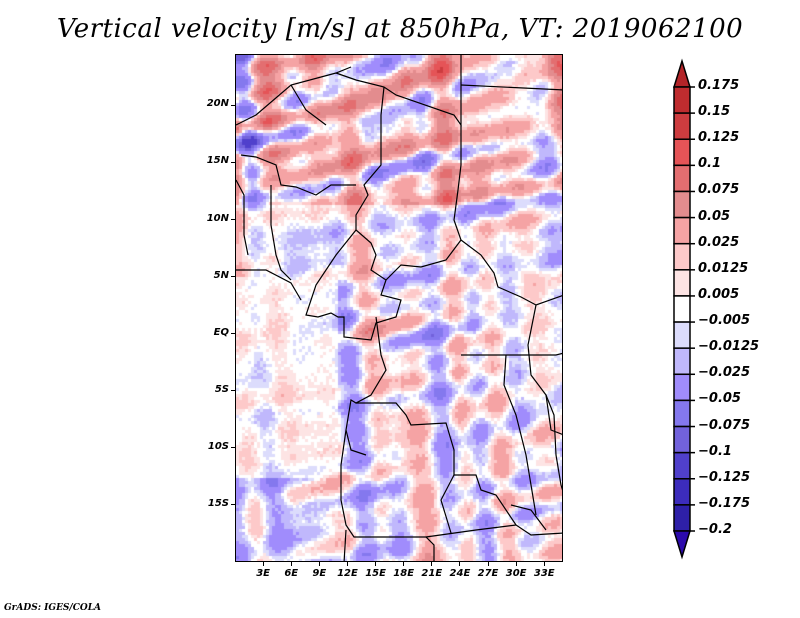  What do you see at coordinates (347, 573) in the screenshot?
I see `x-tick-label: 12E` at bounding box center [347, 573].